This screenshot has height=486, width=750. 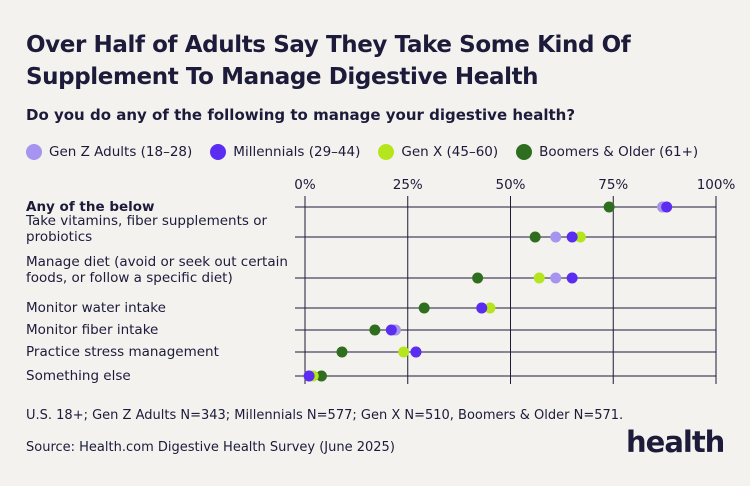 I want to click on category-label-line: Any of the below, so click(x=90, y=207).